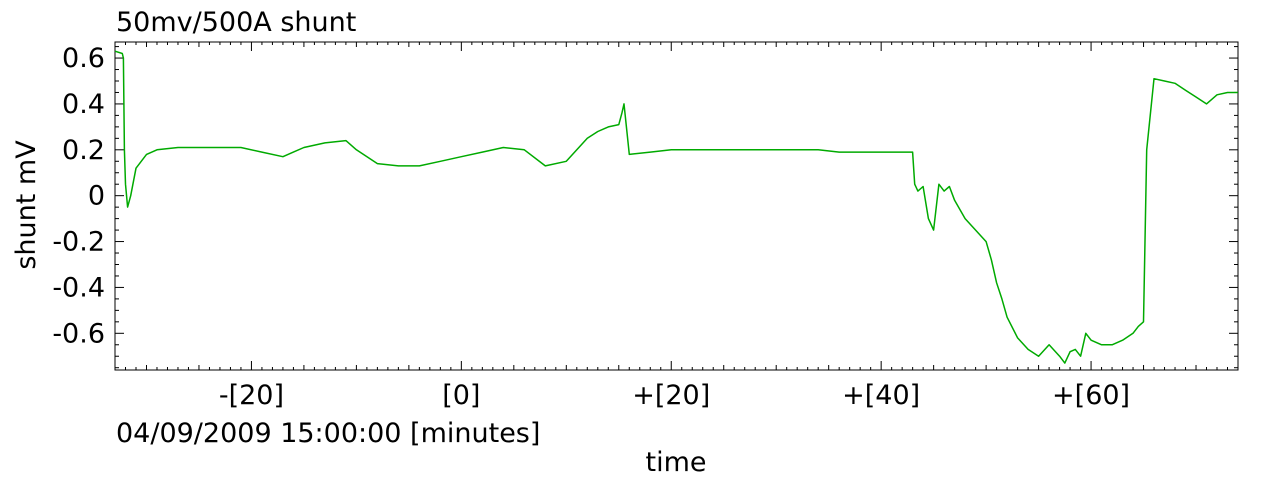 The height and width of the screenshot is (480, 1280). Describe the element at coordinates (78, 333) in the screenshot. I see `y-tick-label: -0.6` at that location.